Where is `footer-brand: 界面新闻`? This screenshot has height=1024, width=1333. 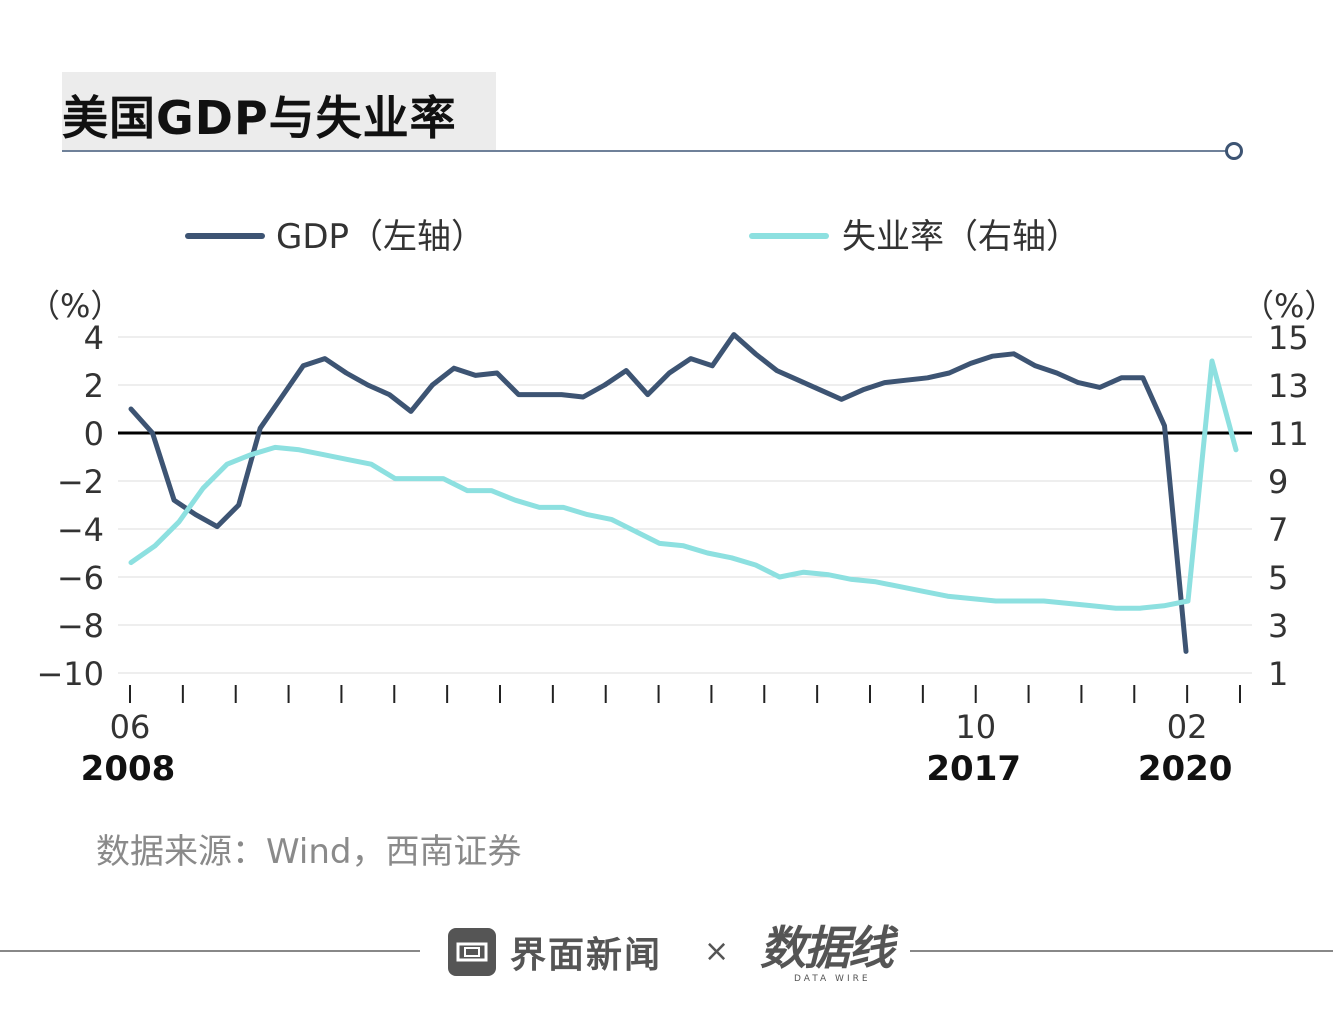
footer-brand: 界面新闻 is located at coordinates (555, 952).